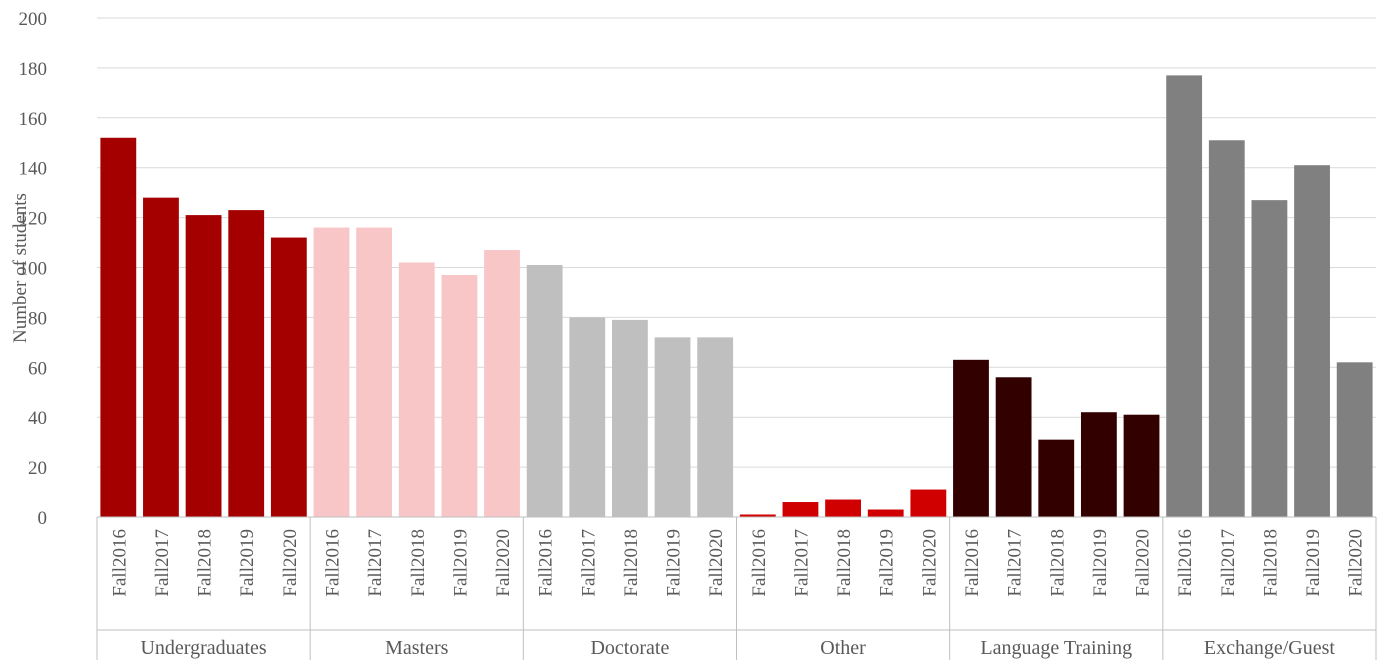  I want to click on y-tick-label: 180, so click(33, 69).